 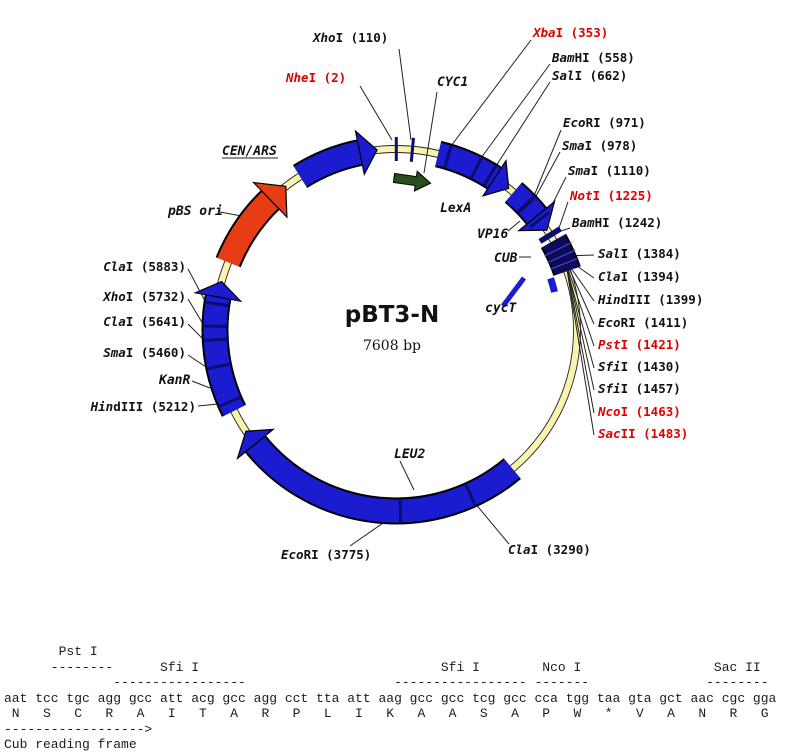 What do you see at coordinates (560, 255) in the screenshot?
I see `feature-cub` at bounding box center [560, 255].